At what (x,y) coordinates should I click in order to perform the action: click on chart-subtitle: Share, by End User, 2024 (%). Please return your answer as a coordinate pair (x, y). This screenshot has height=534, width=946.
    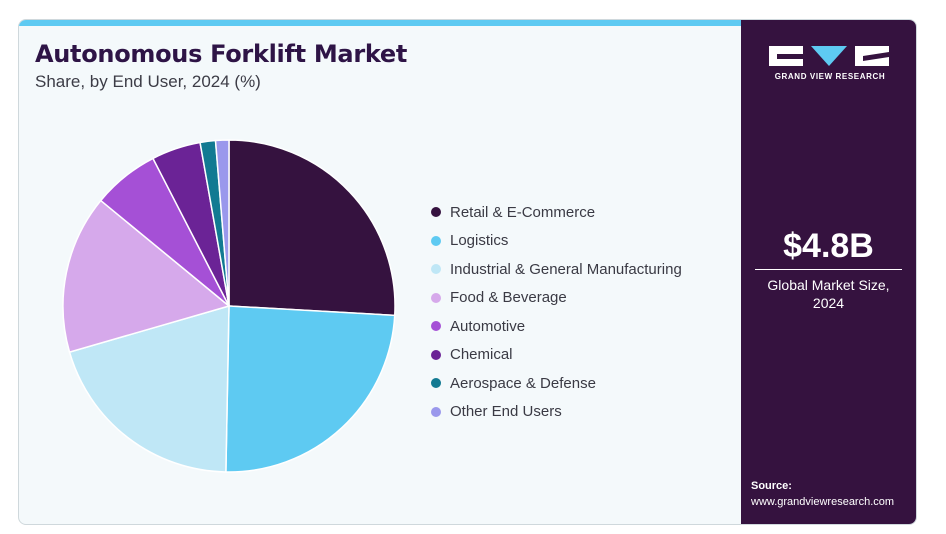
    Looking at the image, I should click on (148, 81).